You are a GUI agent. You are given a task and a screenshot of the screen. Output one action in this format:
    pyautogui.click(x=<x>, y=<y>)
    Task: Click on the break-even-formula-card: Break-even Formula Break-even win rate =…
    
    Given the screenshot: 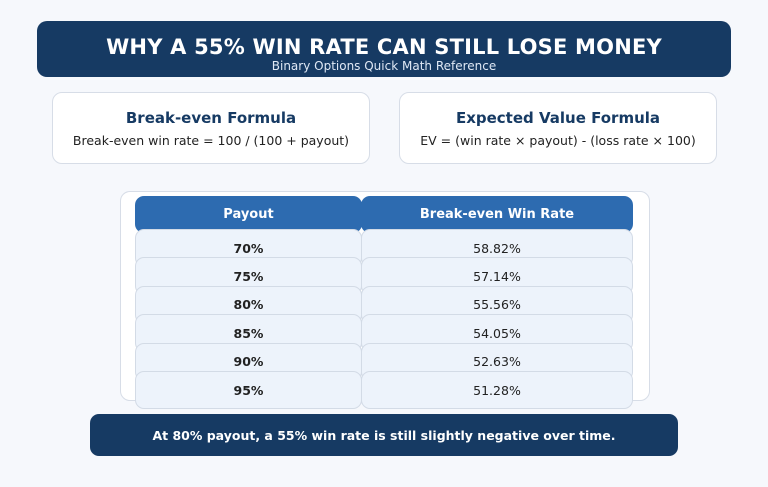 What is the action you would take?
    pyautogui.click(x=211, y=128)
    